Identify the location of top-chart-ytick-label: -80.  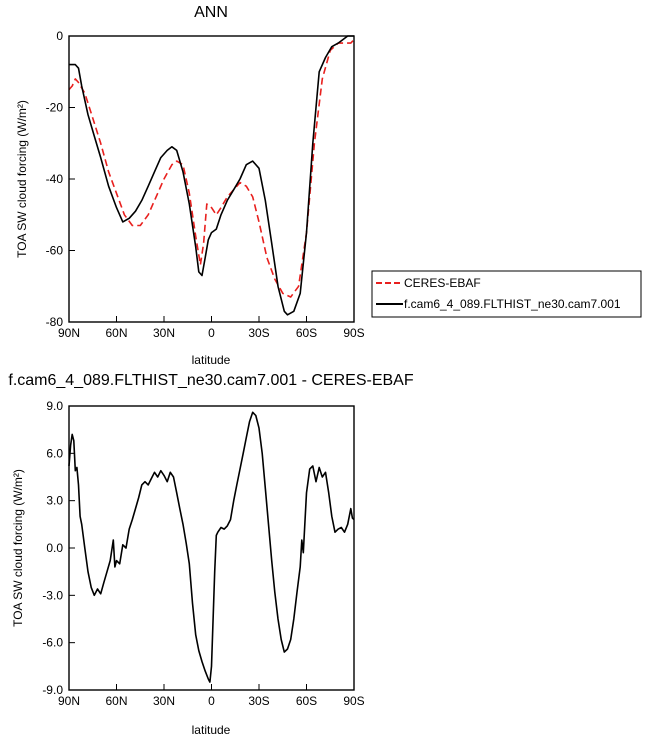
(55, 322).